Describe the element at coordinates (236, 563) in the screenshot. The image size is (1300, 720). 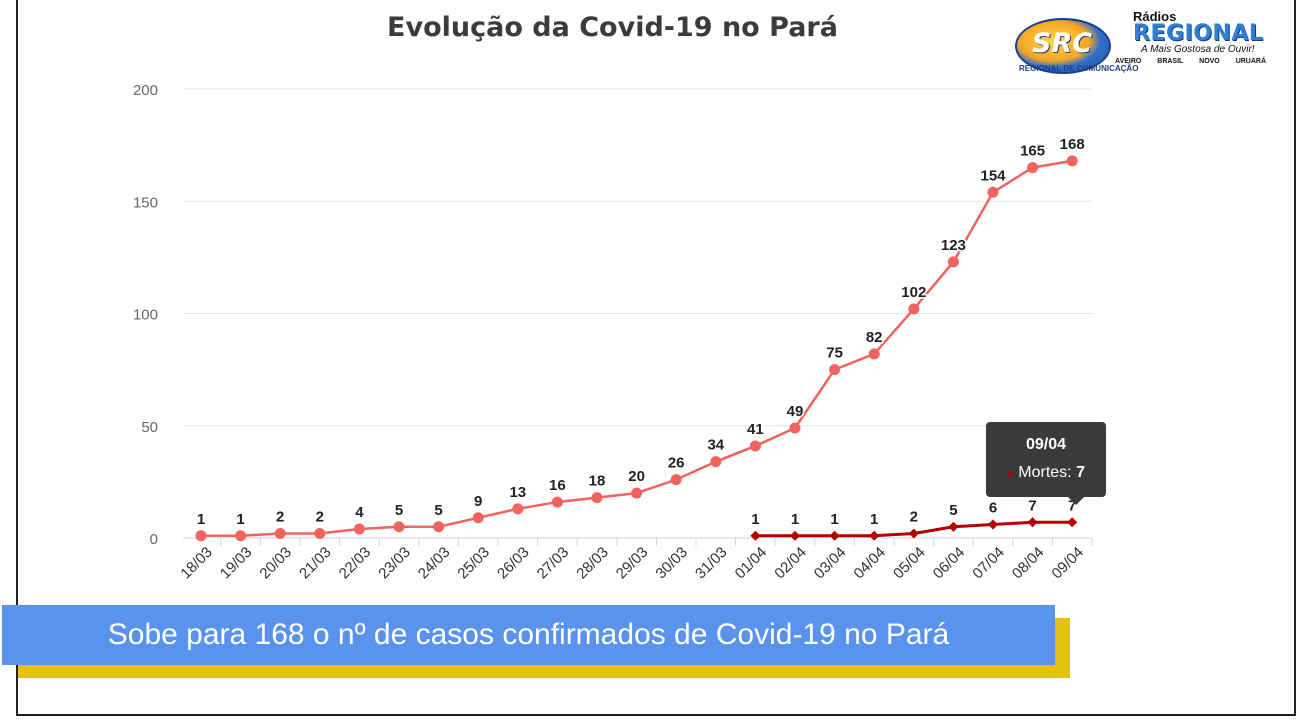
I see `x-tick-label: 19/03` at that location.